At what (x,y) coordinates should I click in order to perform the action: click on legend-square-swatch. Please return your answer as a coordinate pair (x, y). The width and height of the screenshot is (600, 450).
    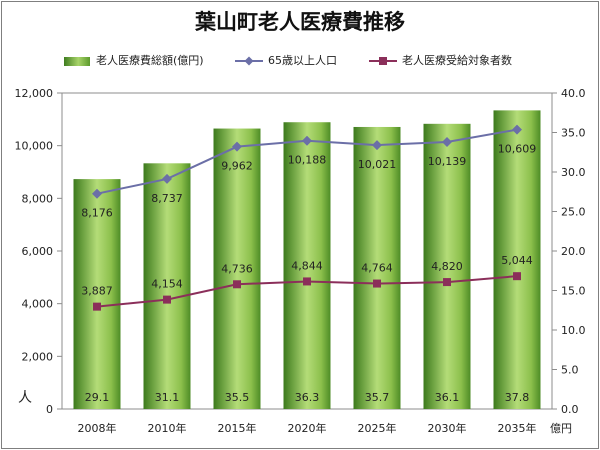
    Looking at the image, I should click on (383, 61).